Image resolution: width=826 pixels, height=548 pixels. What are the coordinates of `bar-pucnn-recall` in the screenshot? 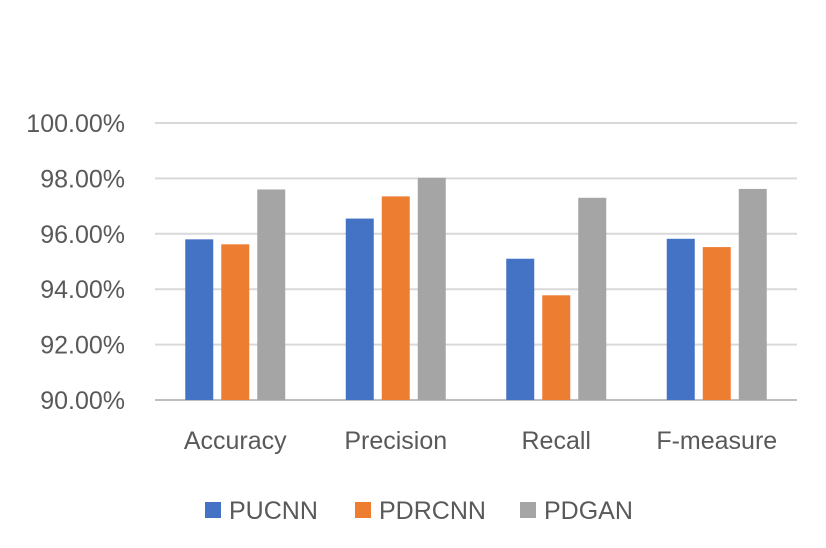 It's located at (520, 329).